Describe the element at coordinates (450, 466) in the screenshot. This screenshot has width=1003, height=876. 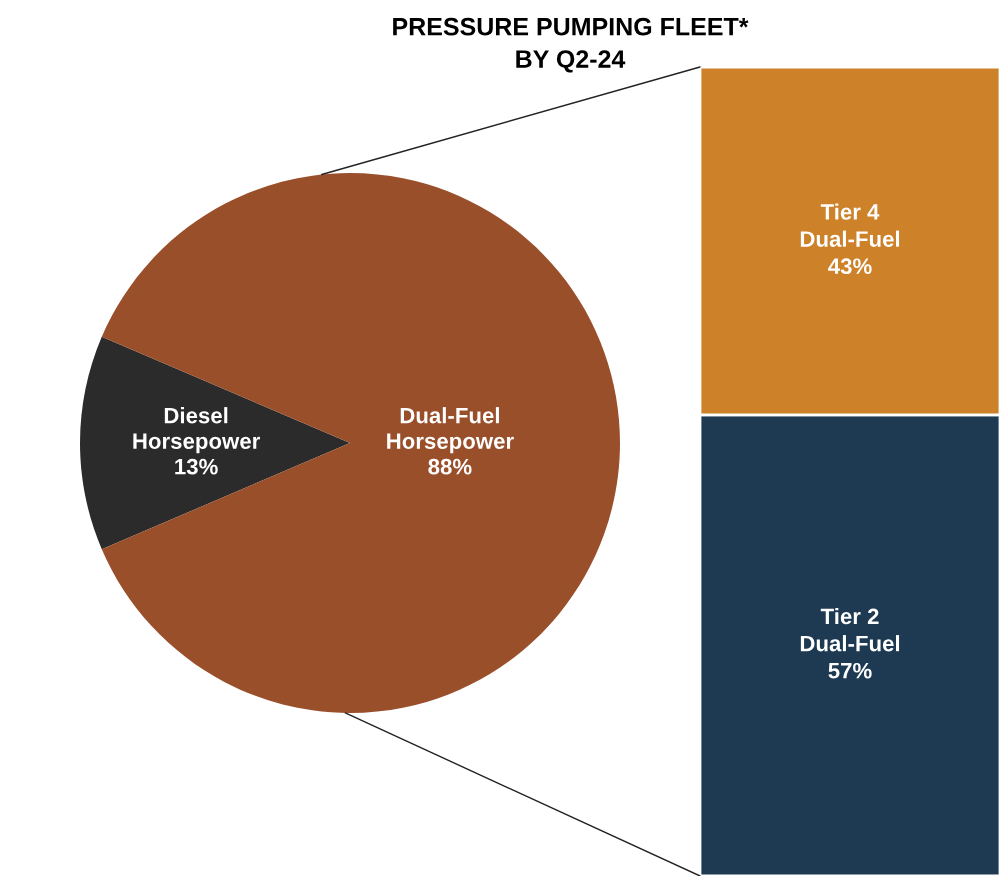
I see `data-label: 88%` at that location.